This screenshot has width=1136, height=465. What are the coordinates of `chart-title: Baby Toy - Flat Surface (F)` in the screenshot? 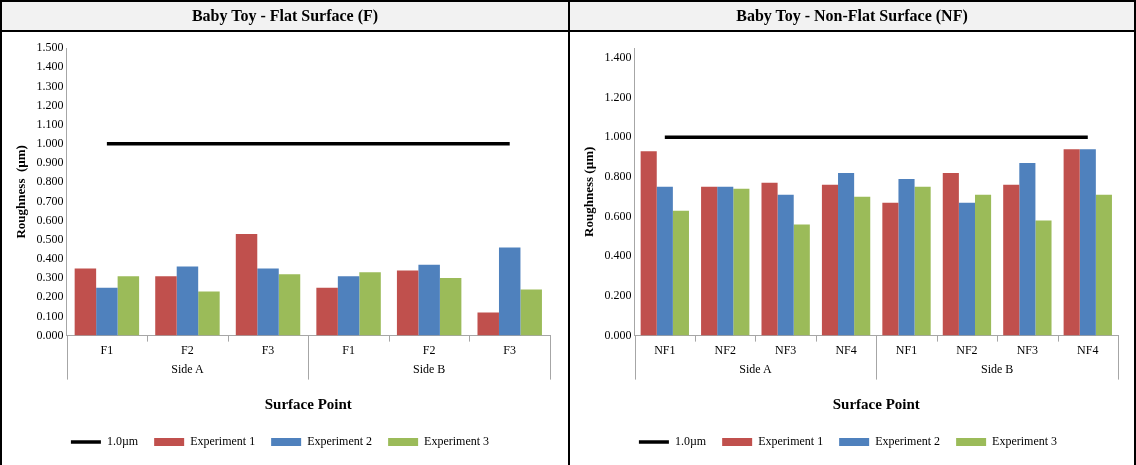 It's located at (285, 17).